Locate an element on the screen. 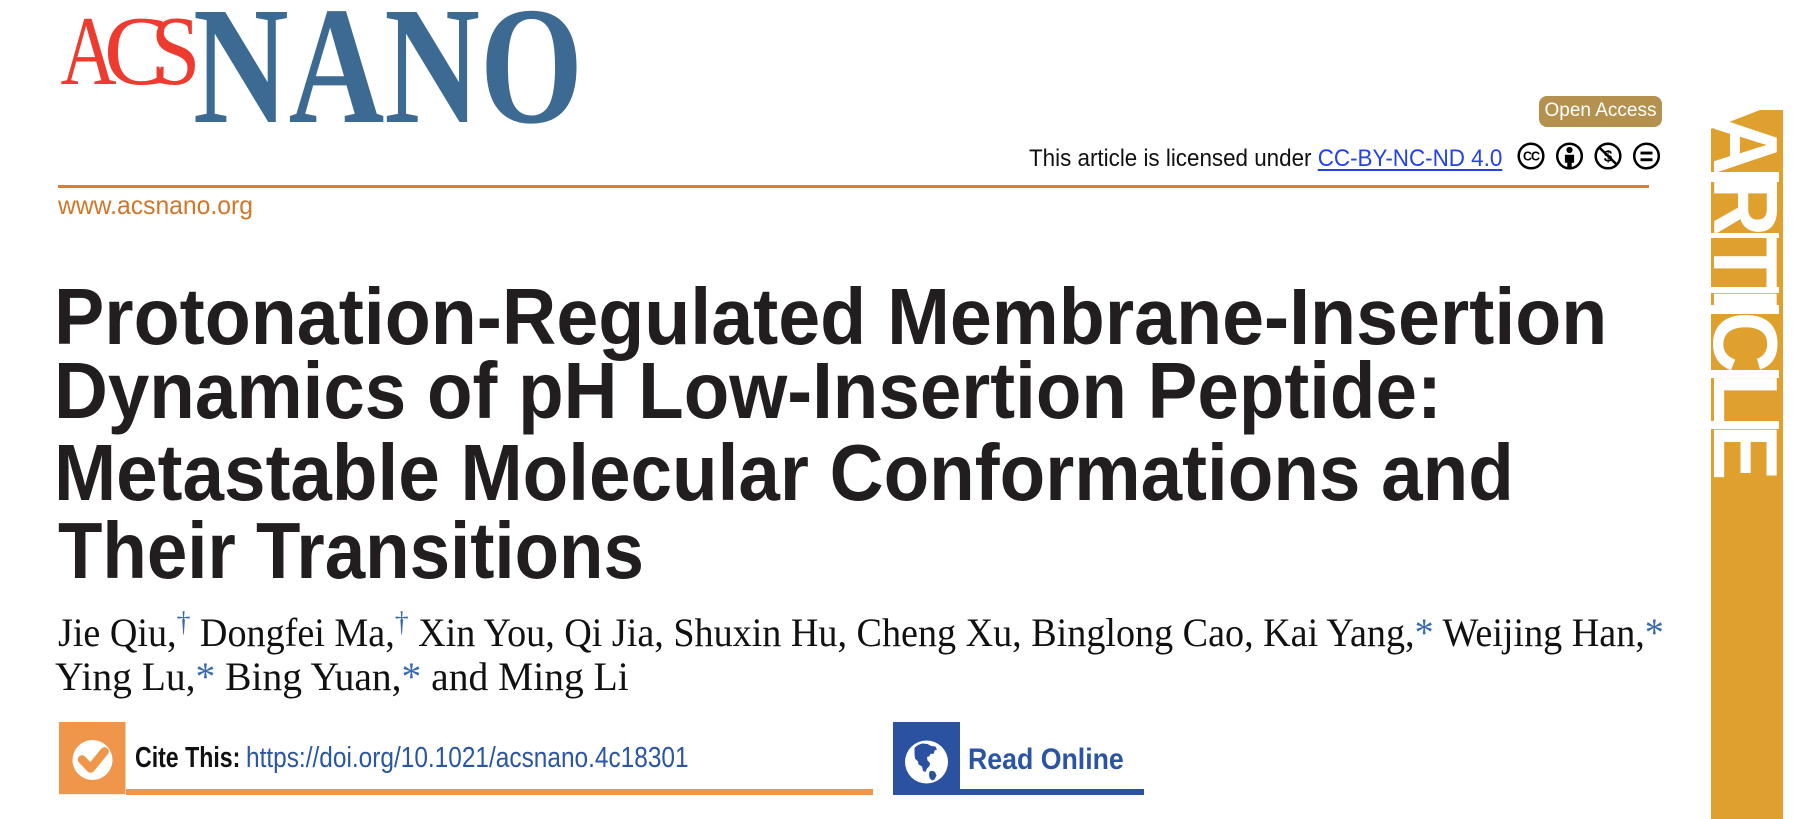 The width and height of the screenshot is (1810, 819). svg-text: ARTICLE is located at coordinates (1750, 298).